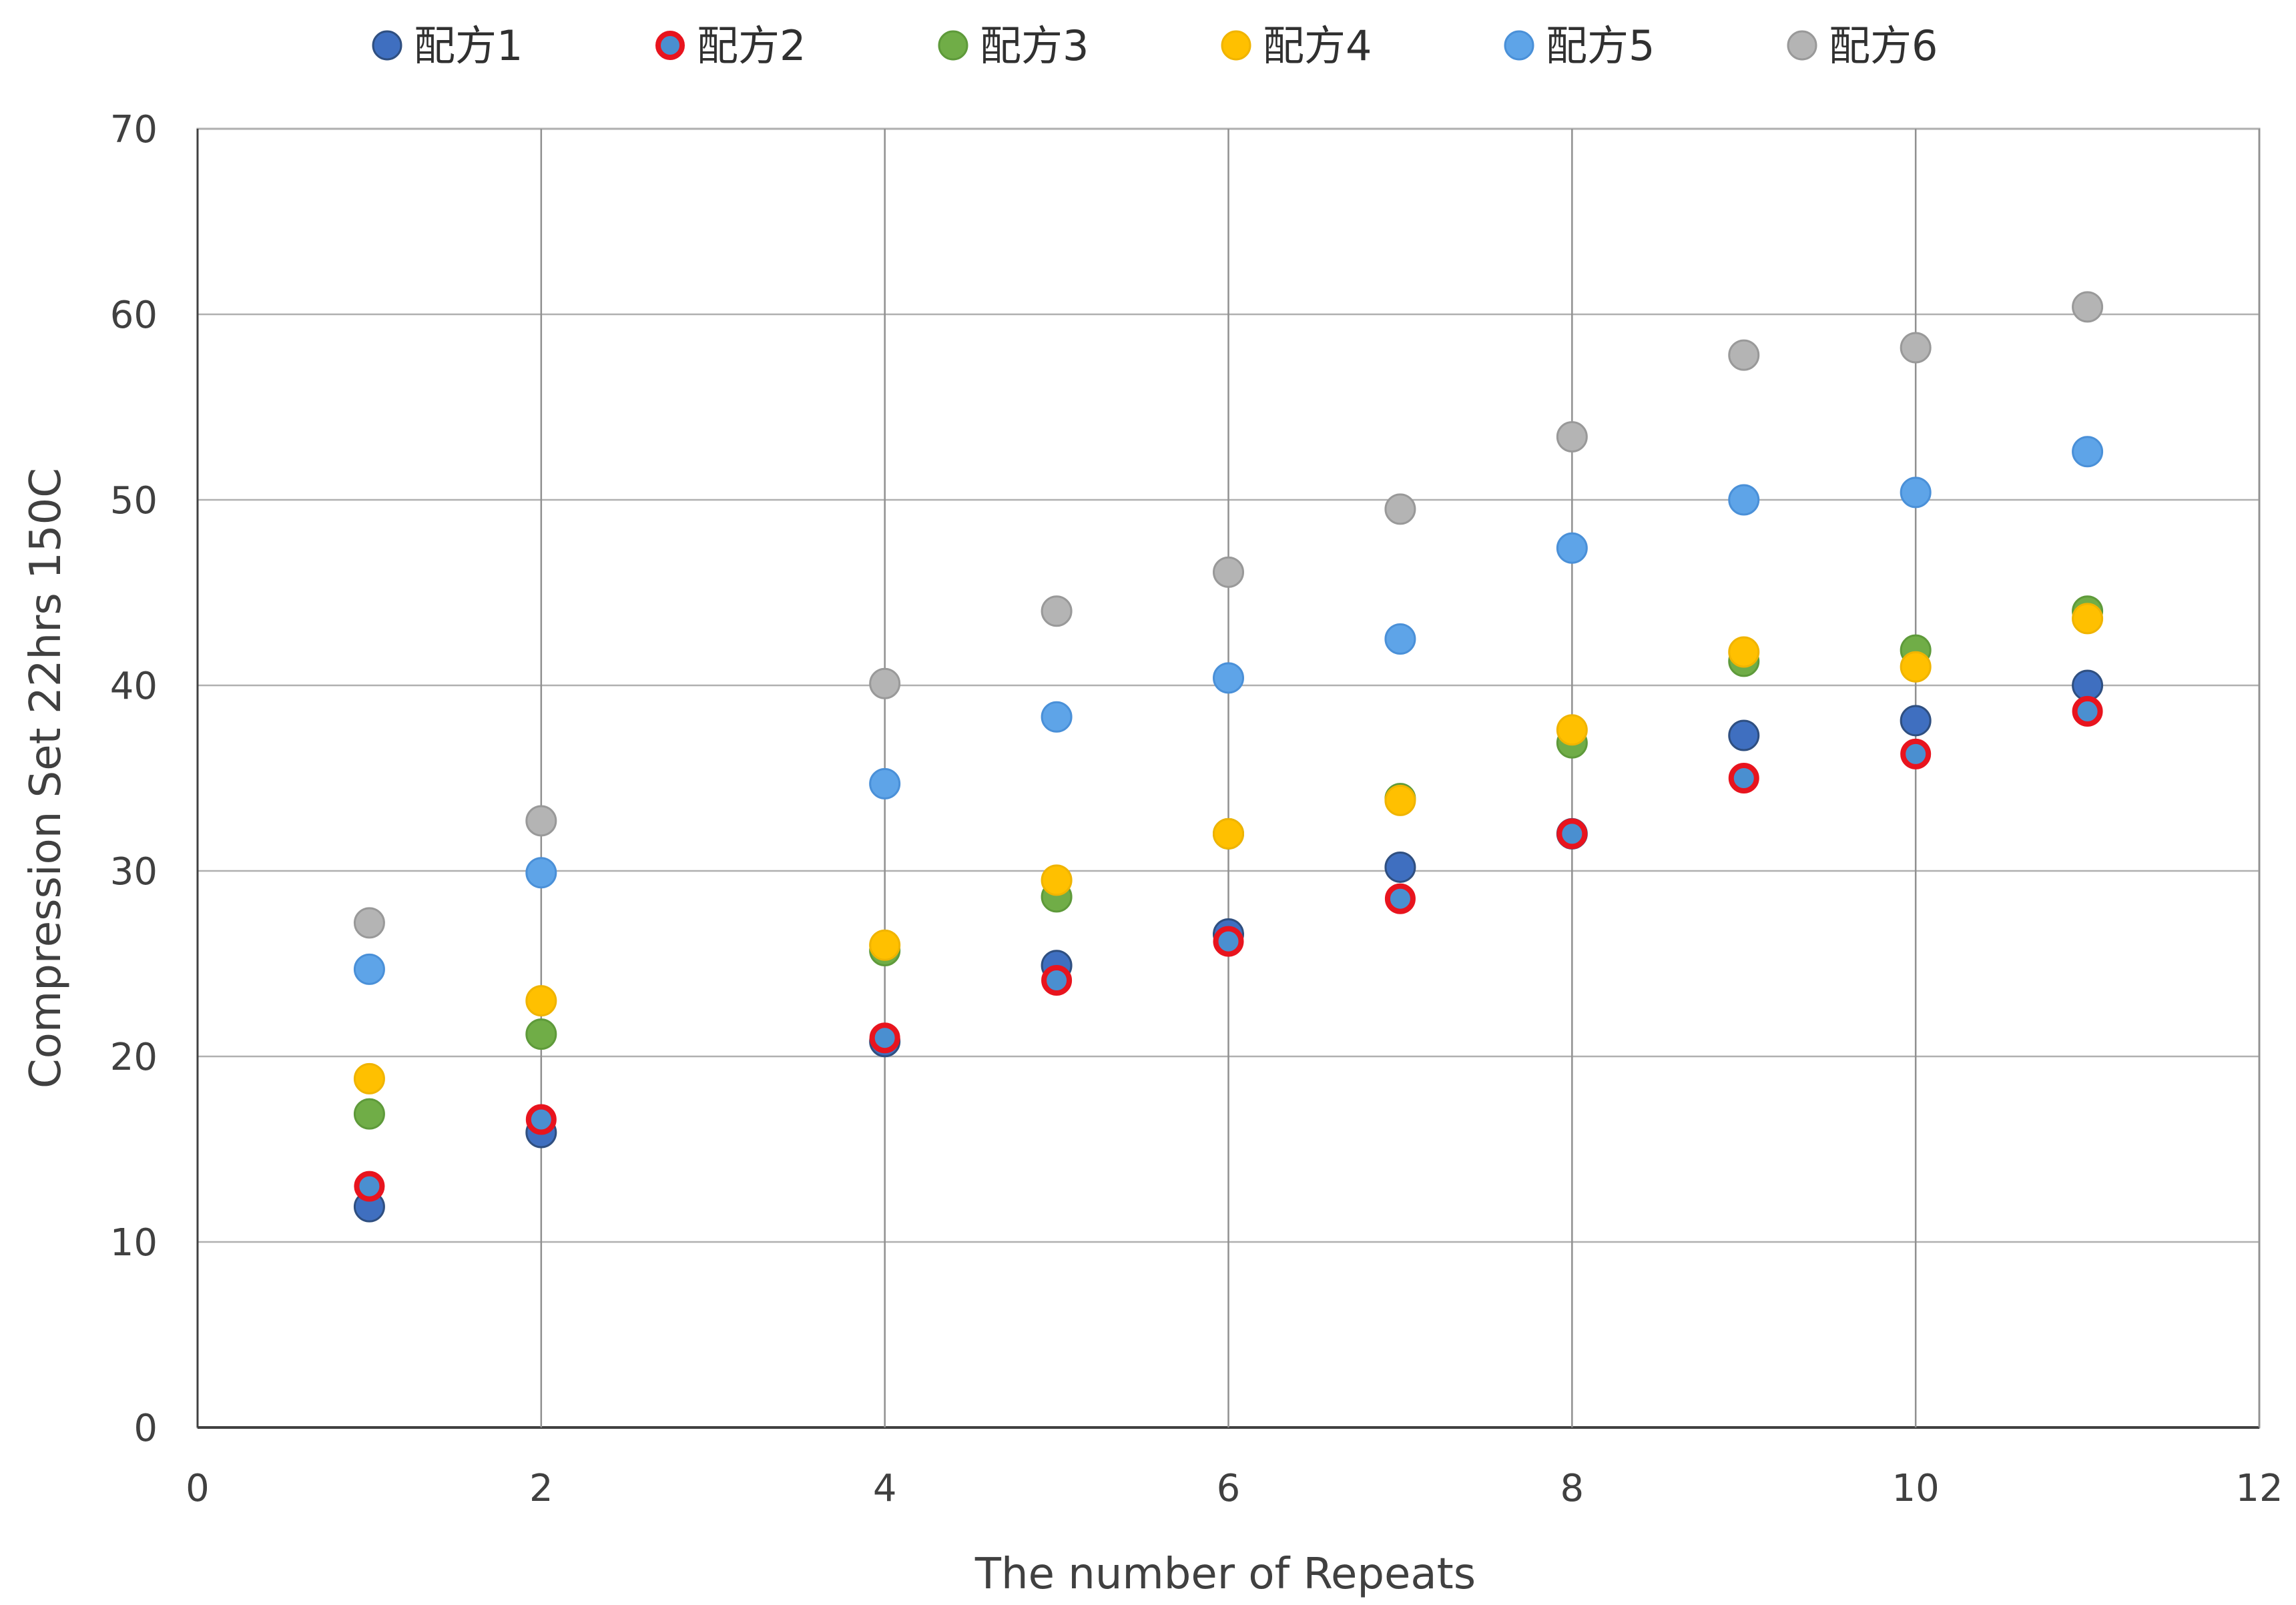 Image resolution: width=2296 pixels, height=1605 pixels. What do you see at coordinates (1916, 1488) in the screenshot?
I see `x-tick-label: 10` at bounding box center [1916, 1488].